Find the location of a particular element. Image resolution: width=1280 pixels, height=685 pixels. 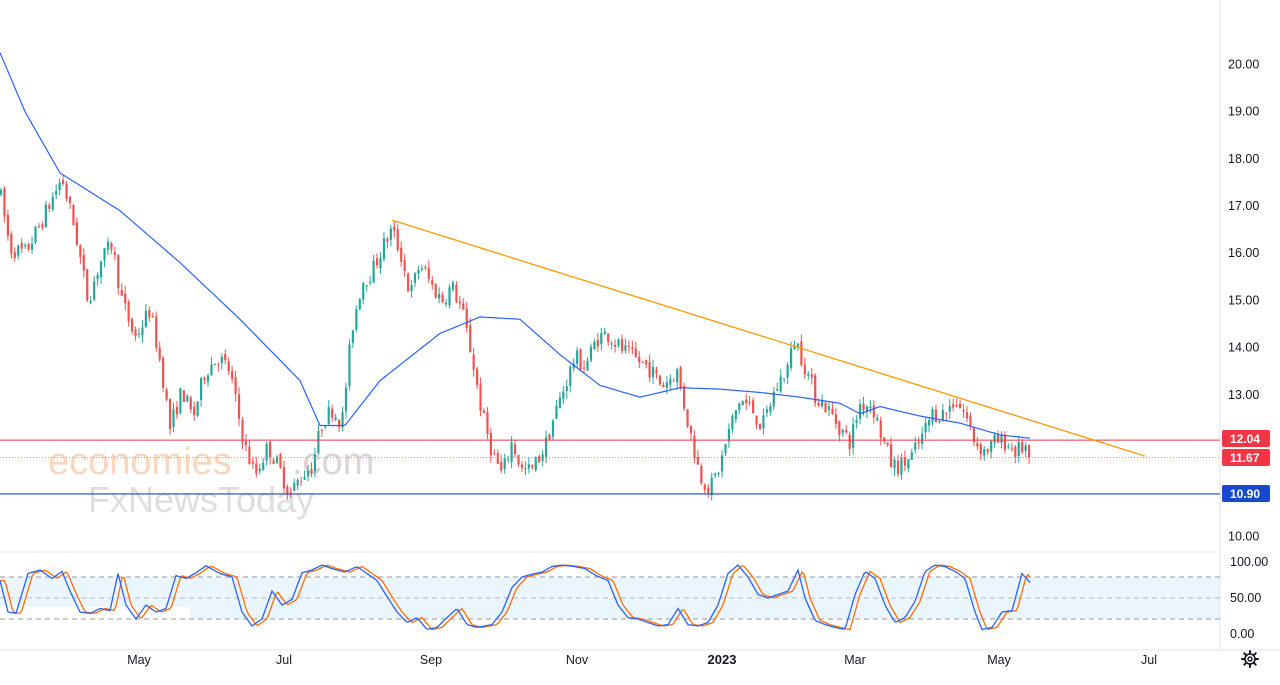

watermark-com: .com is located at coordinates (333, 462).